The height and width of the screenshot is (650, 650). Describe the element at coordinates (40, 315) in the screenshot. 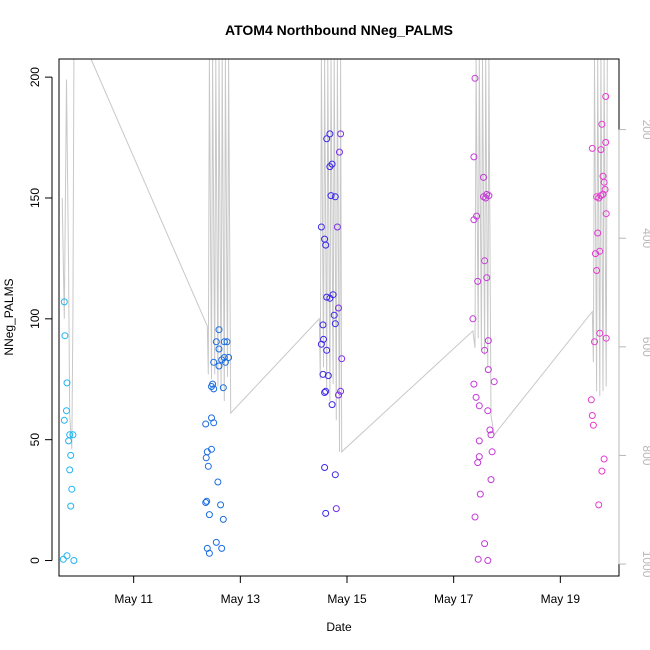

I see `y-axis-left: 0 50 100 150 200` at that location.